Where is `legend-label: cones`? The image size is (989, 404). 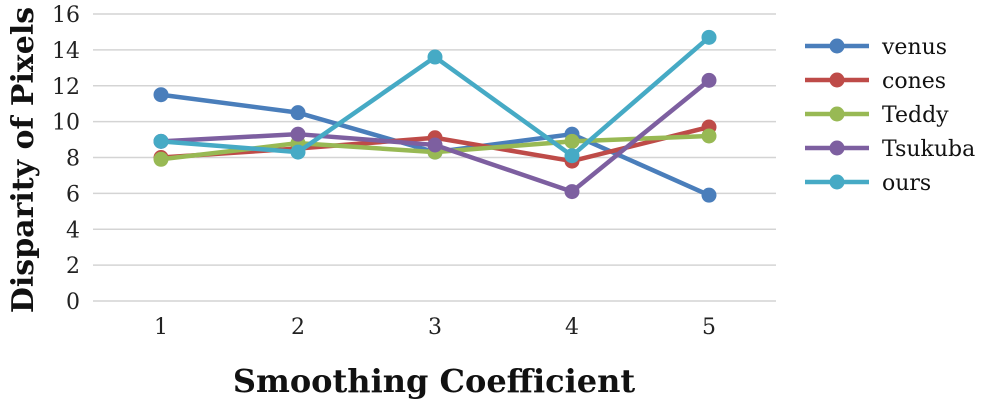 legend-label: cones is located at coordinates (914, 81).